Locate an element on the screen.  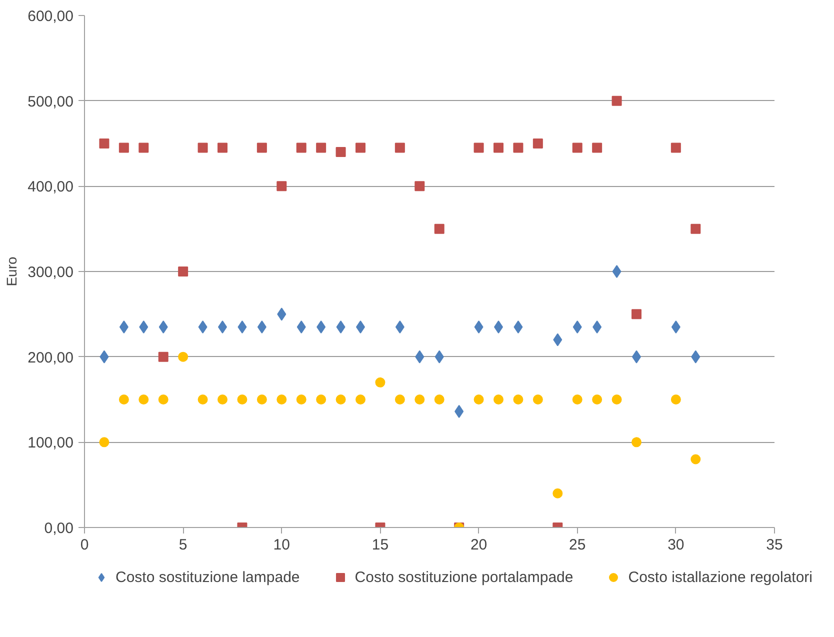
x-tick-label: 0 is located at coordinates (84, 545).